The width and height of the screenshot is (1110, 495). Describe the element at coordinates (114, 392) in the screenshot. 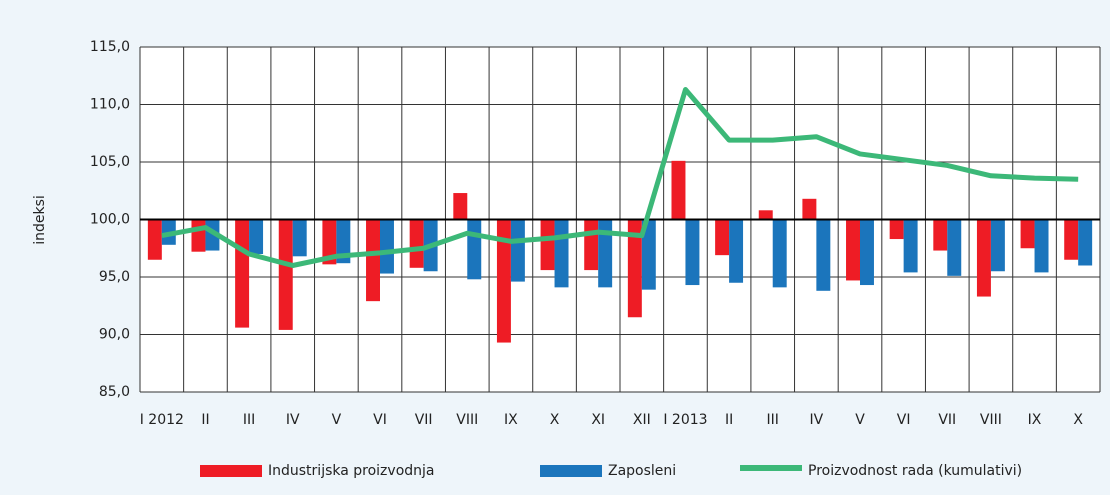

I see `y-tick-label: 85,0` at that location.